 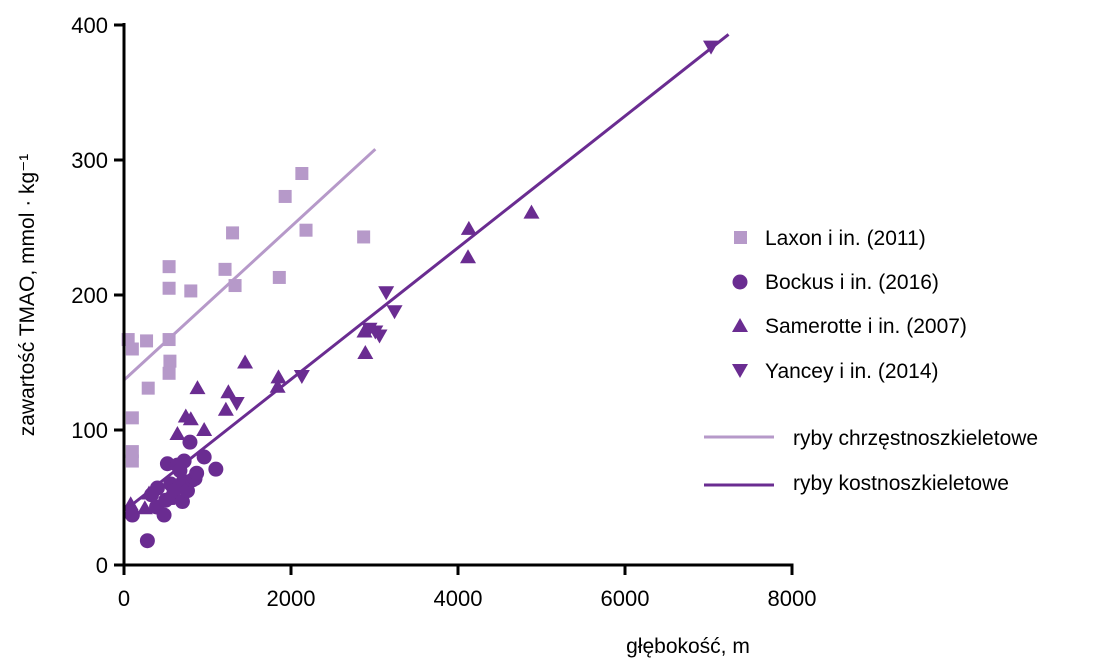 I want to click on legend-marker-laxon, so click(x=740, y=237).